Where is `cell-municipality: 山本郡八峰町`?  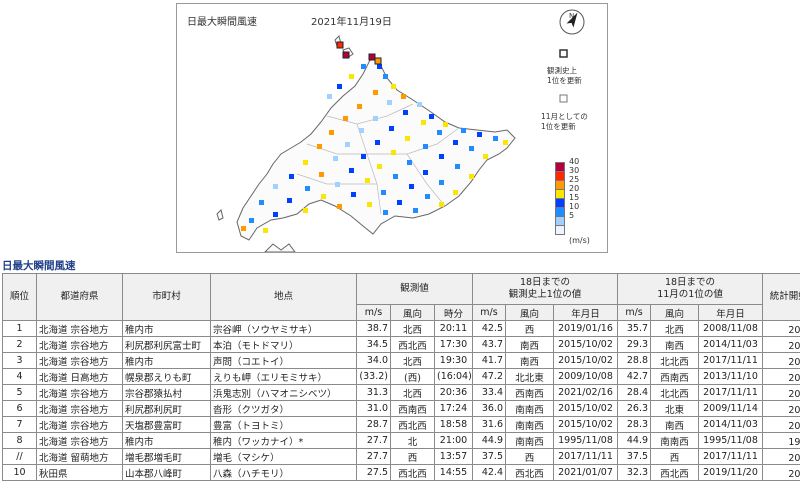 cell-municipality: 山本郡八峰町 is located at coordinates (167, 473).